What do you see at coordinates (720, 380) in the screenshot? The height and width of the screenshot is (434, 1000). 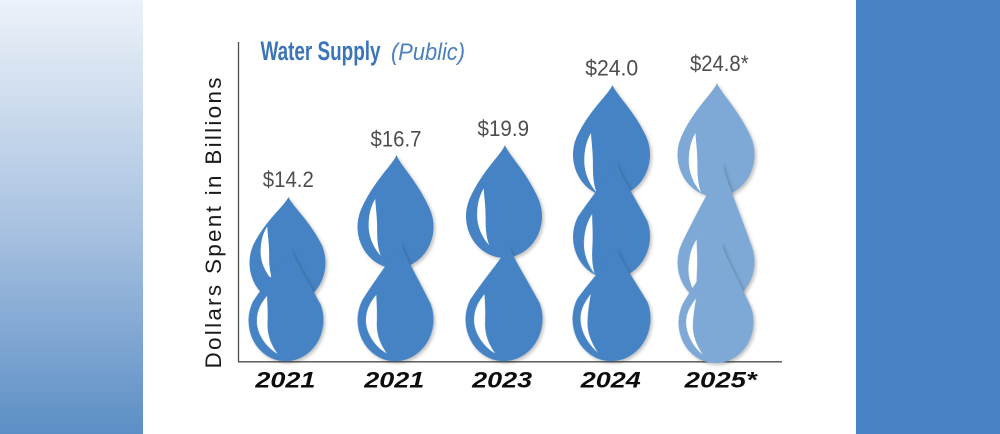 I see `svg-text: 2025*` at bounding box center [720, 380].